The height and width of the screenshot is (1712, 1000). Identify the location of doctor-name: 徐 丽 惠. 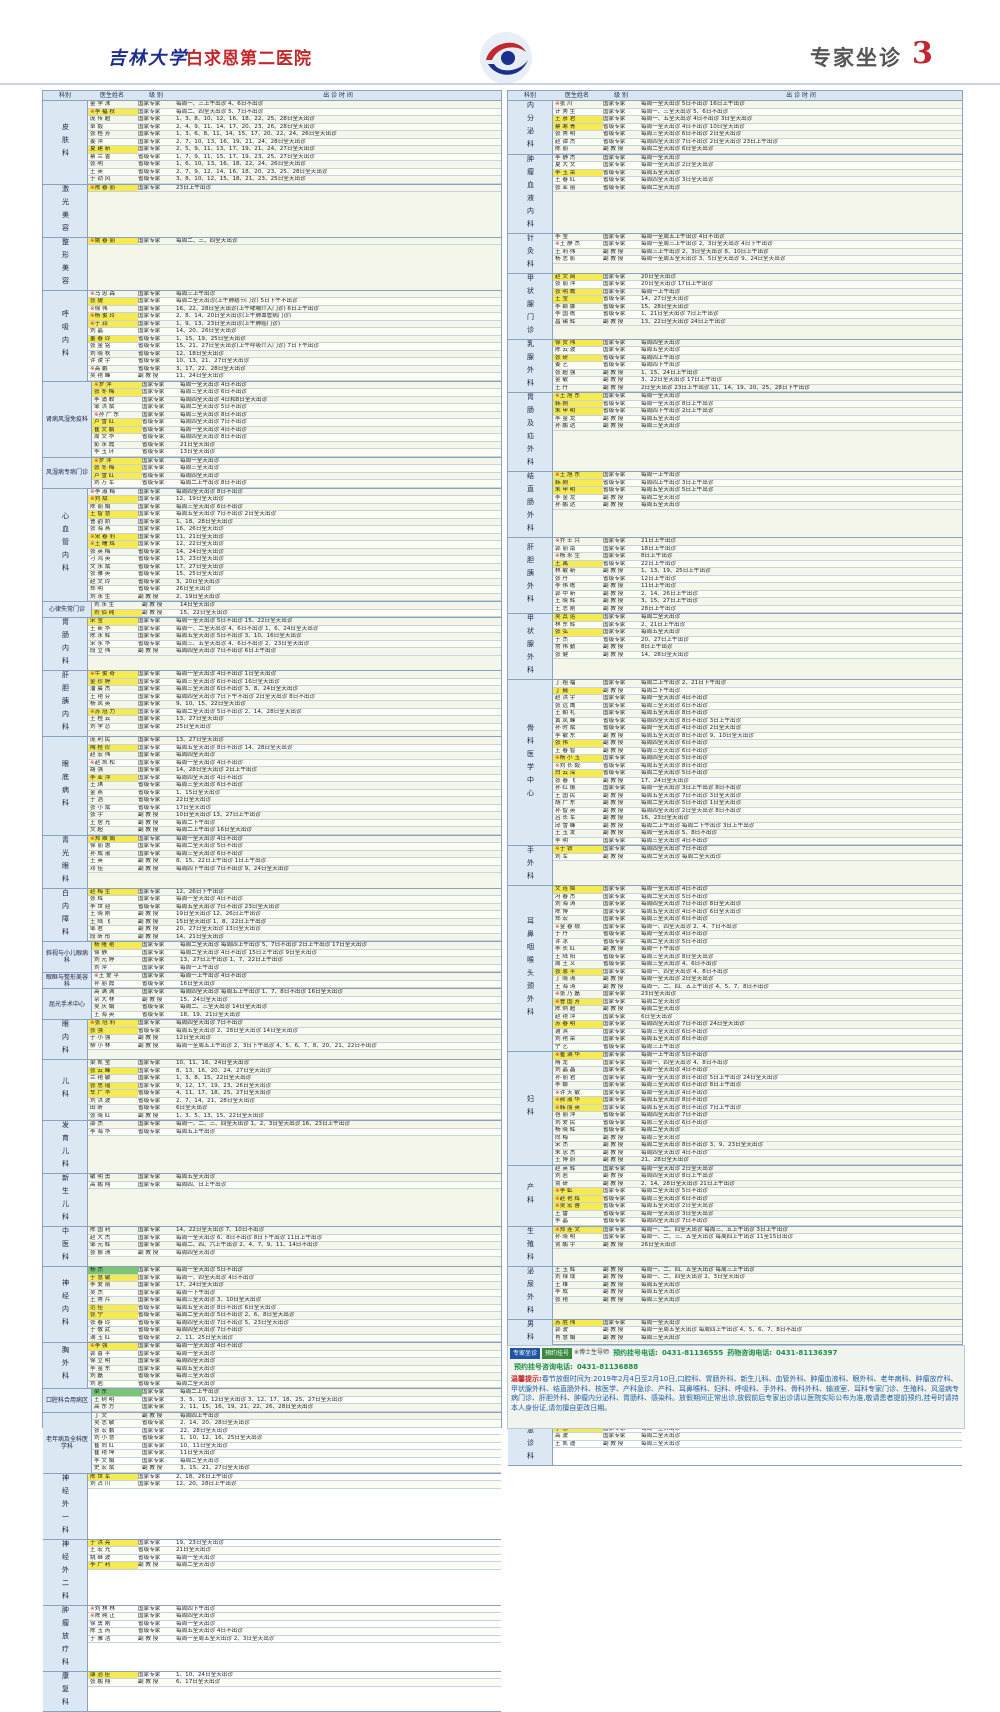
(113, 846).